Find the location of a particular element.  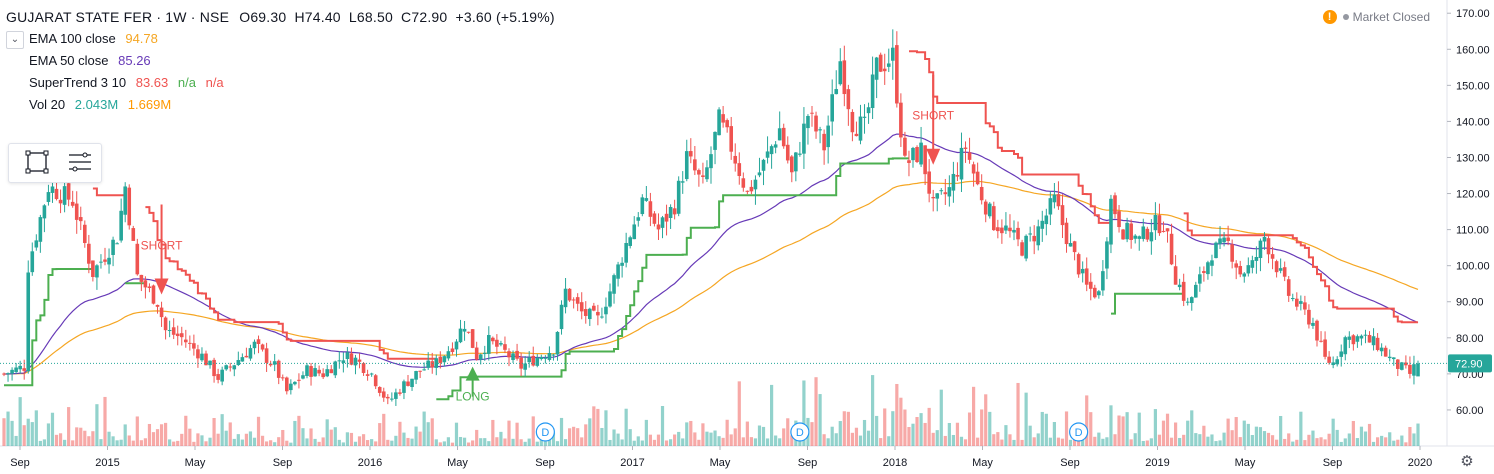

short-label: SHORT is located at coordinates (162, 246).